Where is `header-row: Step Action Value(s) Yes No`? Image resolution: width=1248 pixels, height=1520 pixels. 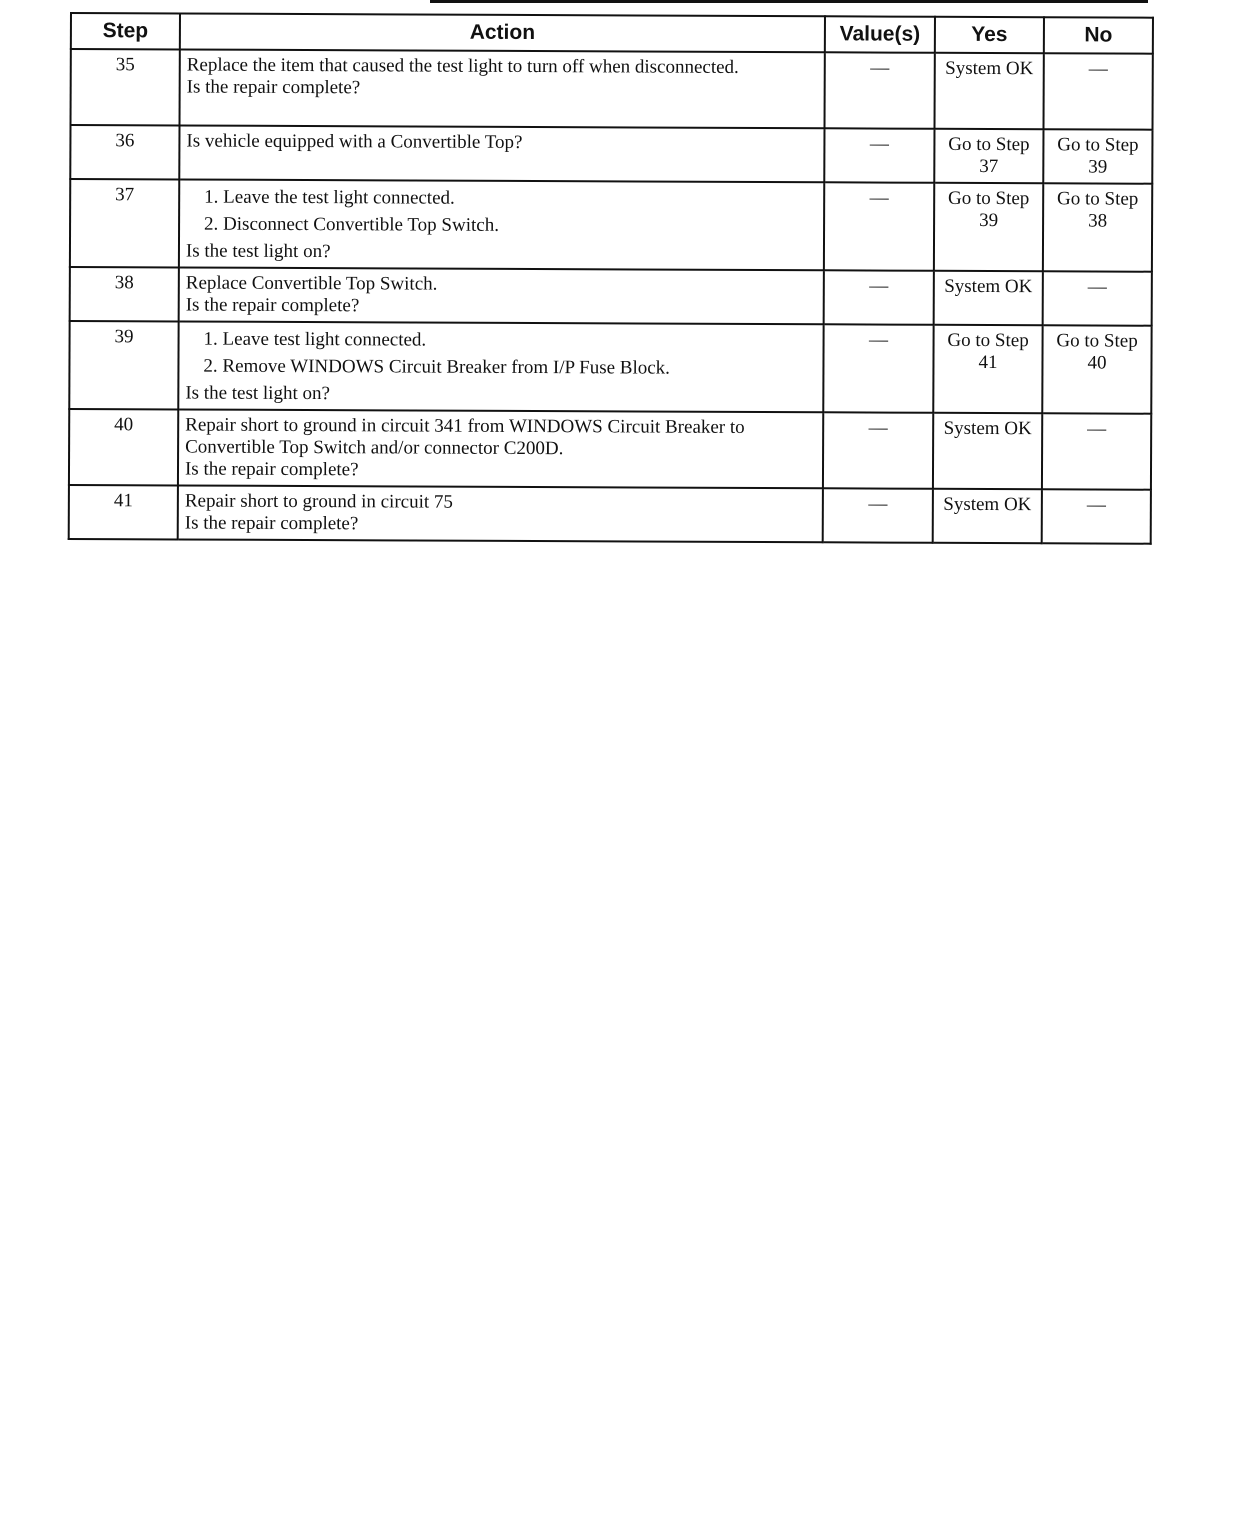
header-row: Step Action Value(s) Yes No is located at coordinates (611, 33).